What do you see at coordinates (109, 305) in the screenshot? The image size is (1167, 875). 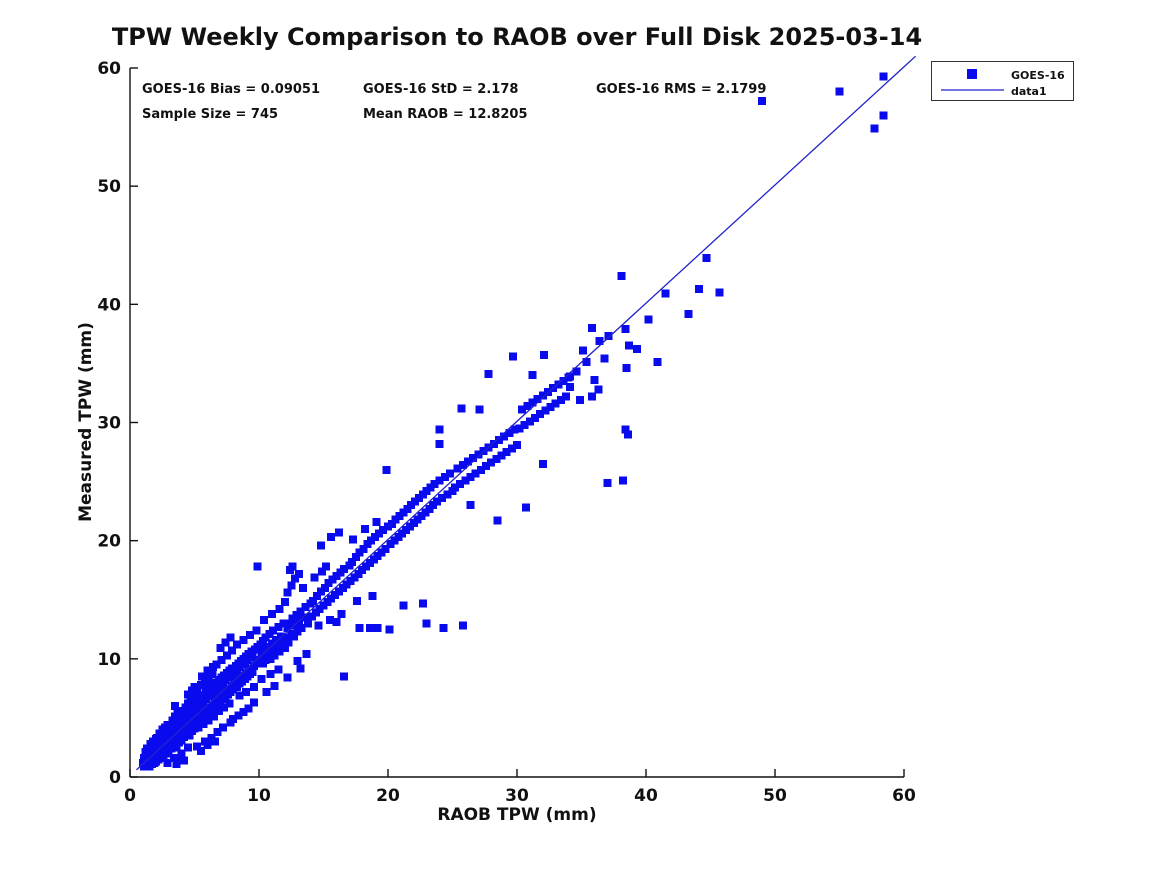 I see `y-tick-label: 40` at bounding box center [109, 305].